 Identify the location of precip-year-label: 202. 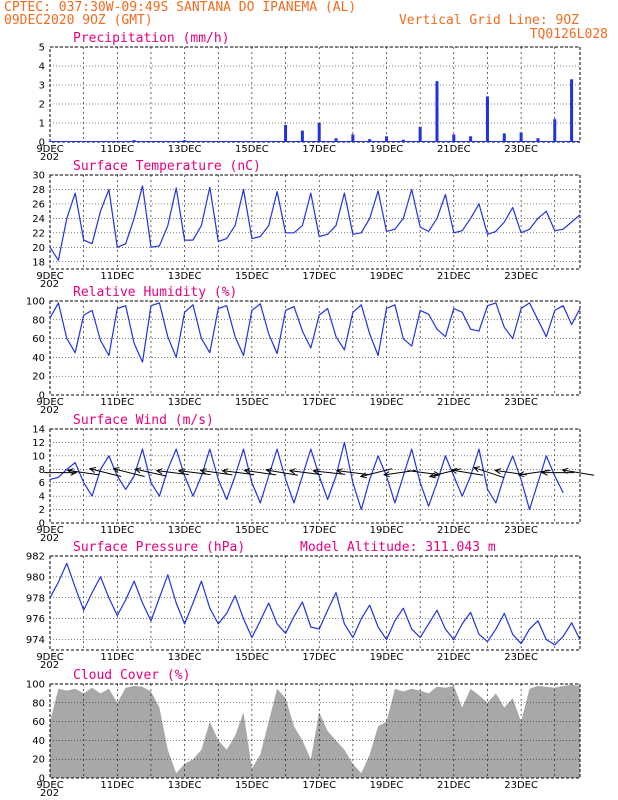
(49, 157).